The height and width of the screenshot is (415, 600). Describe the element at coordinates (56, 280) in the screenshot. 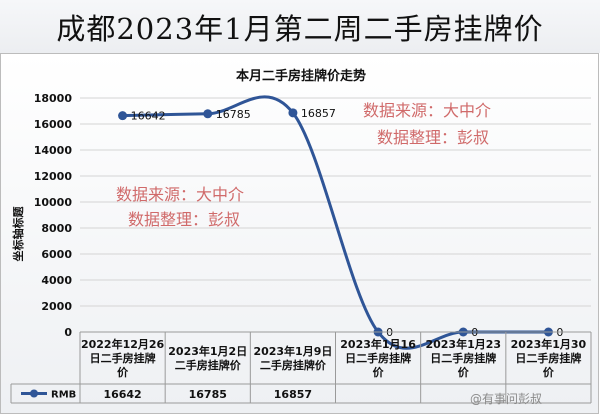

I see `y-tick-label: 4000` at that location.